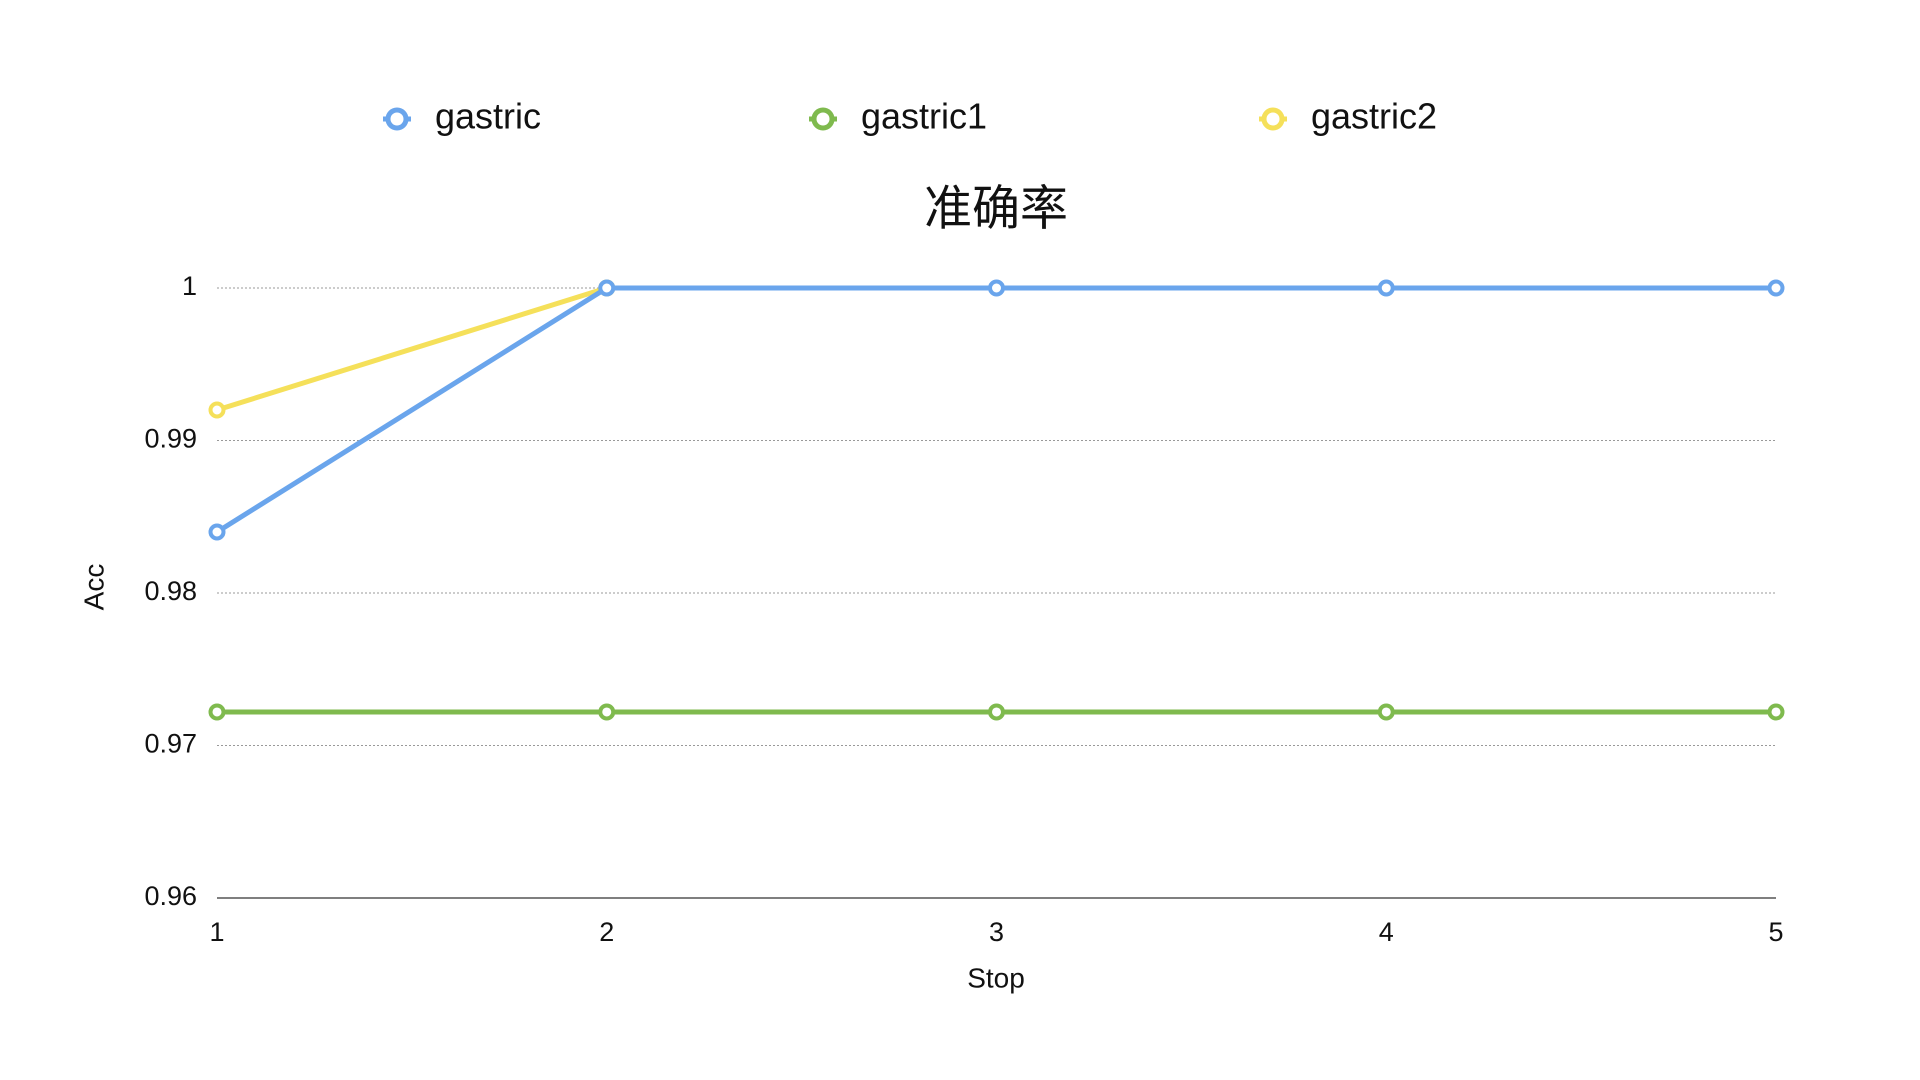  What do you see at coordinates (170, 744) in the screenshot?
I see `y-tick-label: 0.97` at bounding box center [170, 744].